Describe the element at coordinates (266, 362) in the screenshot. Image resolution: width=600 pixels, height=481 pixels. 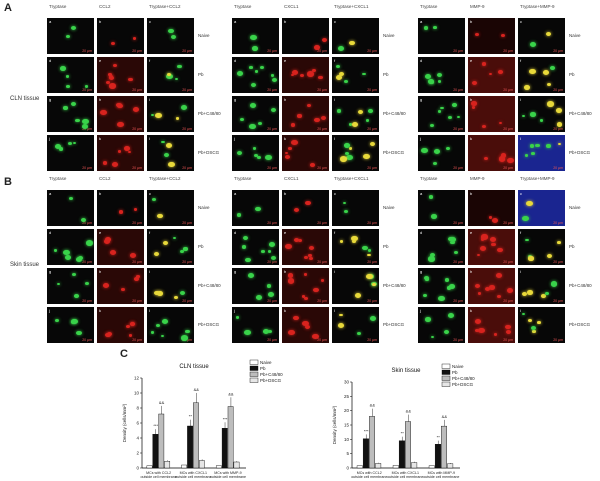
I see `legend-label: Naive` at that location.